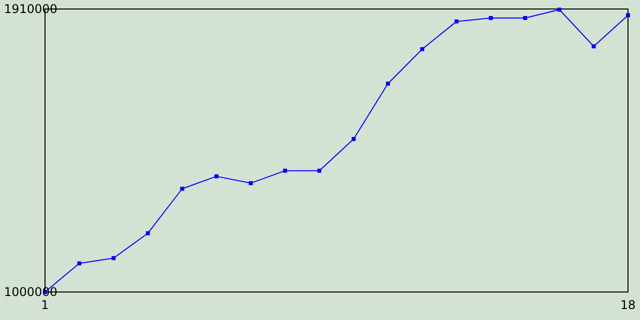  What do you see at coordinates (45, 305) in the screenshot?
I see `x-tick-label: 1` at bounding box center [45, 305].